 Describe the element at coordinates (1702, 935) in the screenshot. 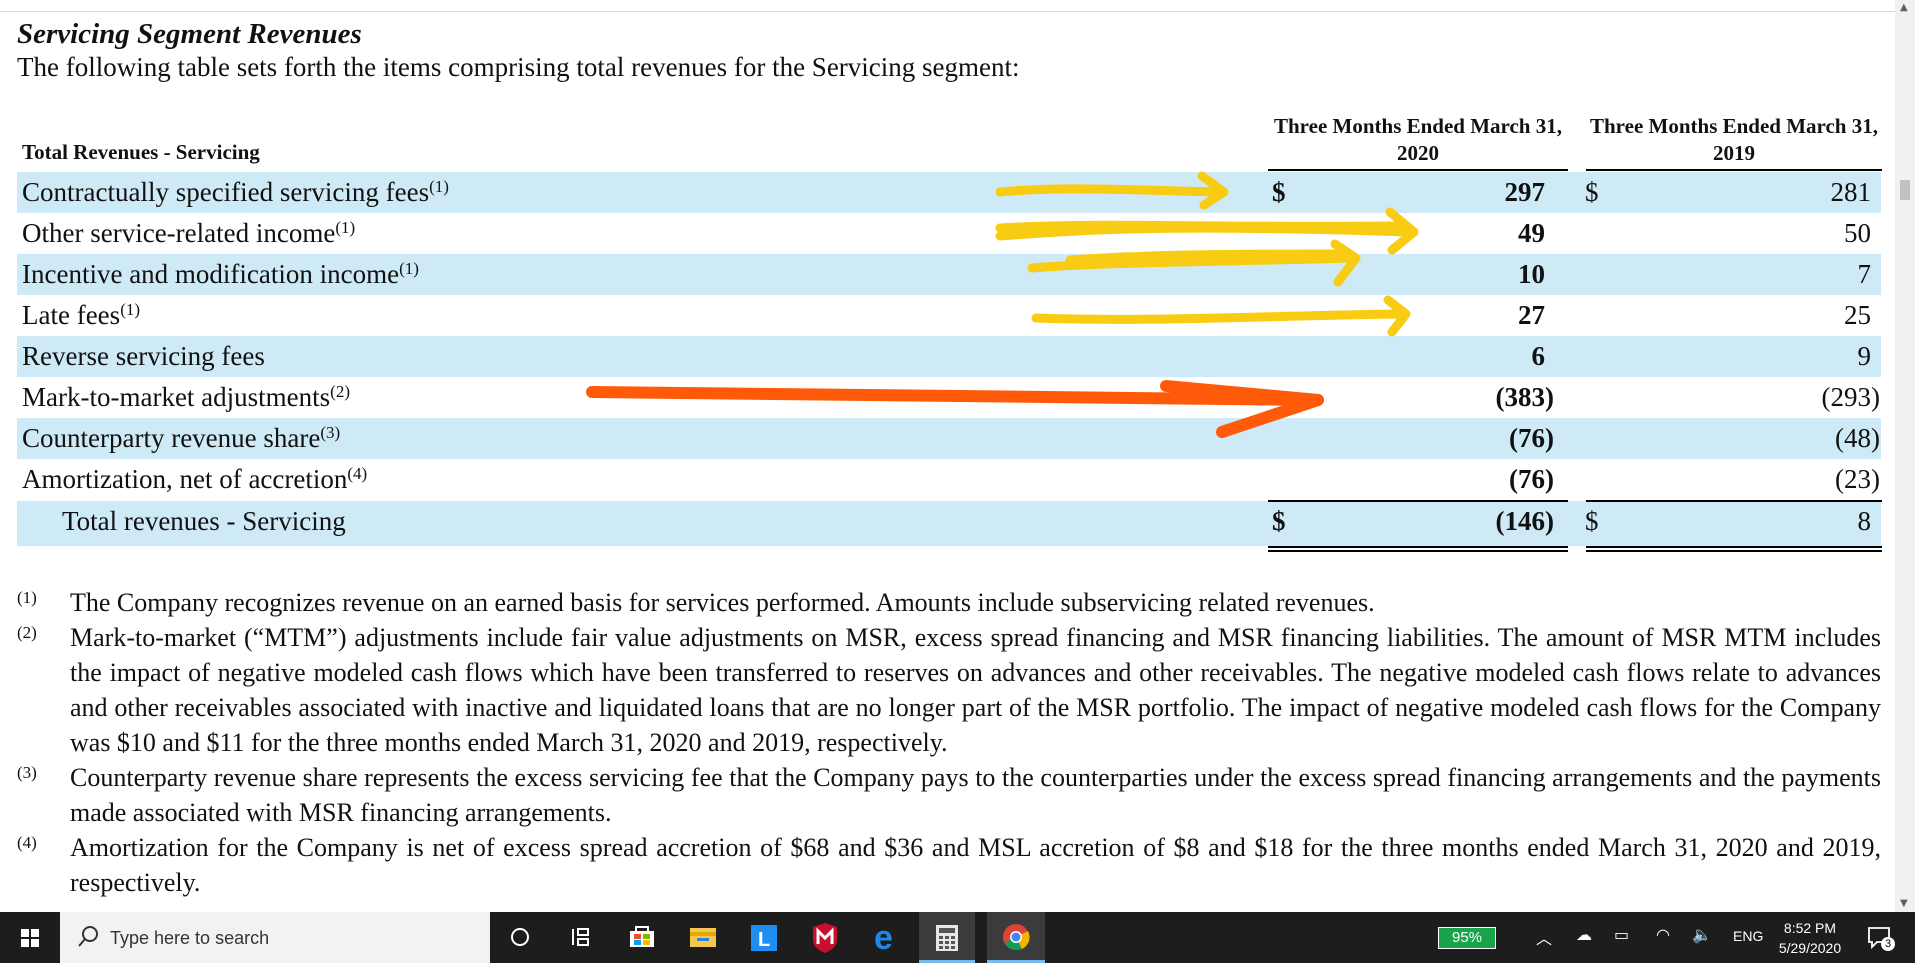

I see `volume-icon: 🔈` at that location.